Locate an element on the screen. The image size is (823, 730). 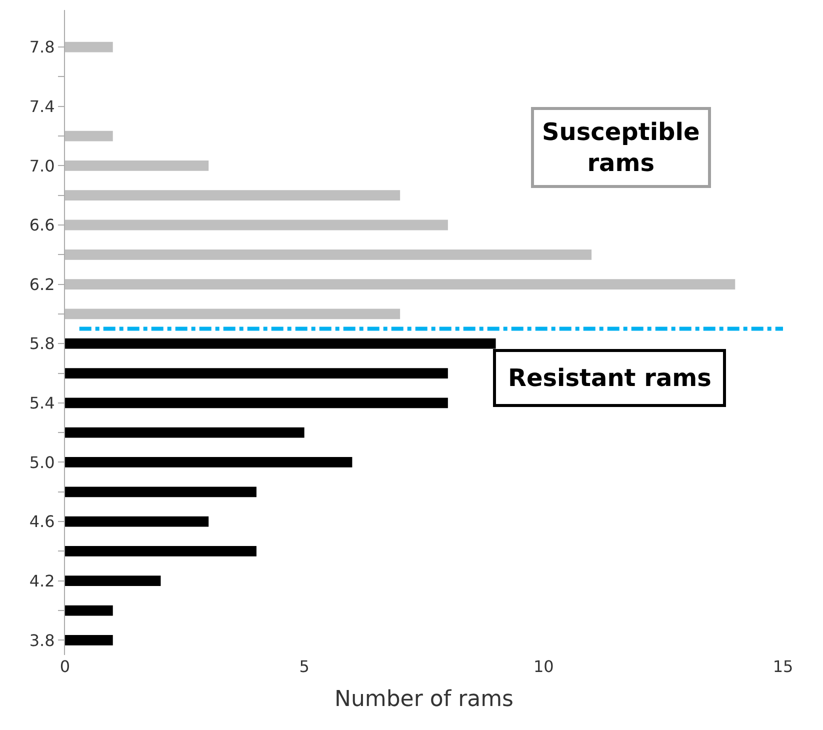
y-tick-label: 7.4 is located at coordinates (42, 106).